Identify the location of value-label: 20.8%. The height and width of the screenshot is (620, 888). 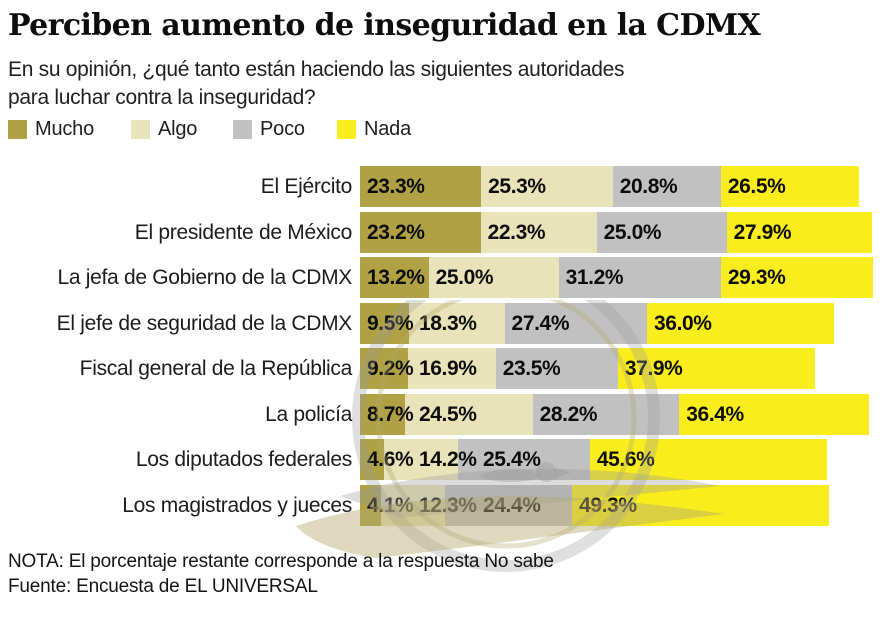
(648, 186).